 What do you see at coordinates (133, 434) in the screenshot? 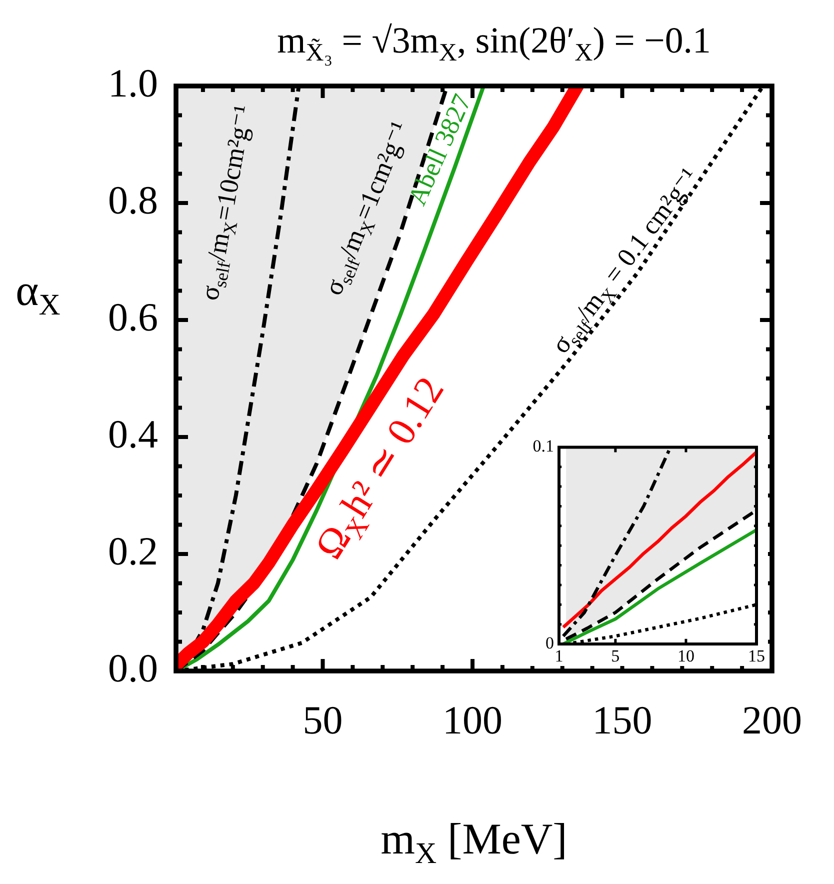
I see `y-tick-label: 0.4` at bounding box center [133, 434].